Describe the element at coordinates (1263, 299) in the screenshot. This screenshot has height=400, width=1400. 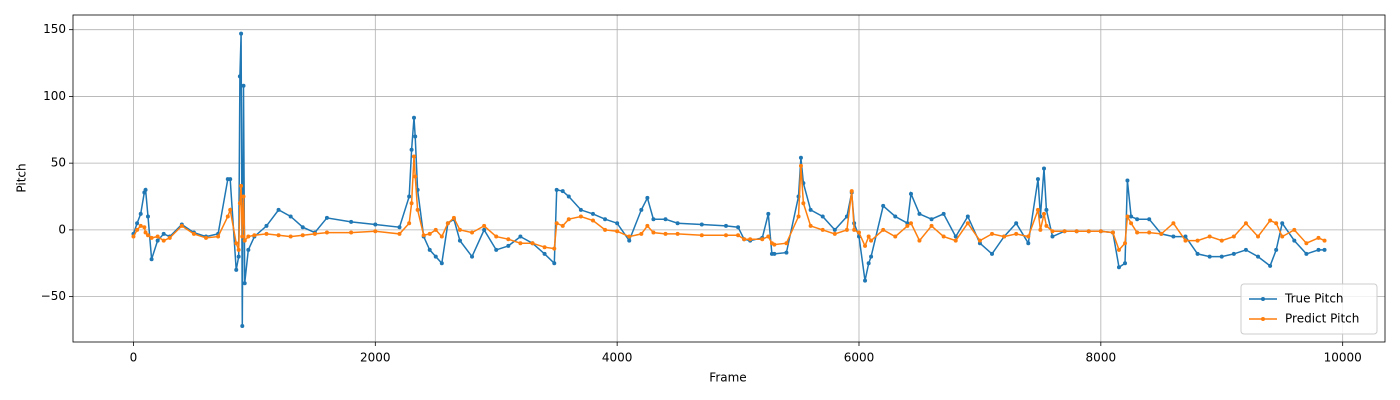
I see `legend-marker` at that location.